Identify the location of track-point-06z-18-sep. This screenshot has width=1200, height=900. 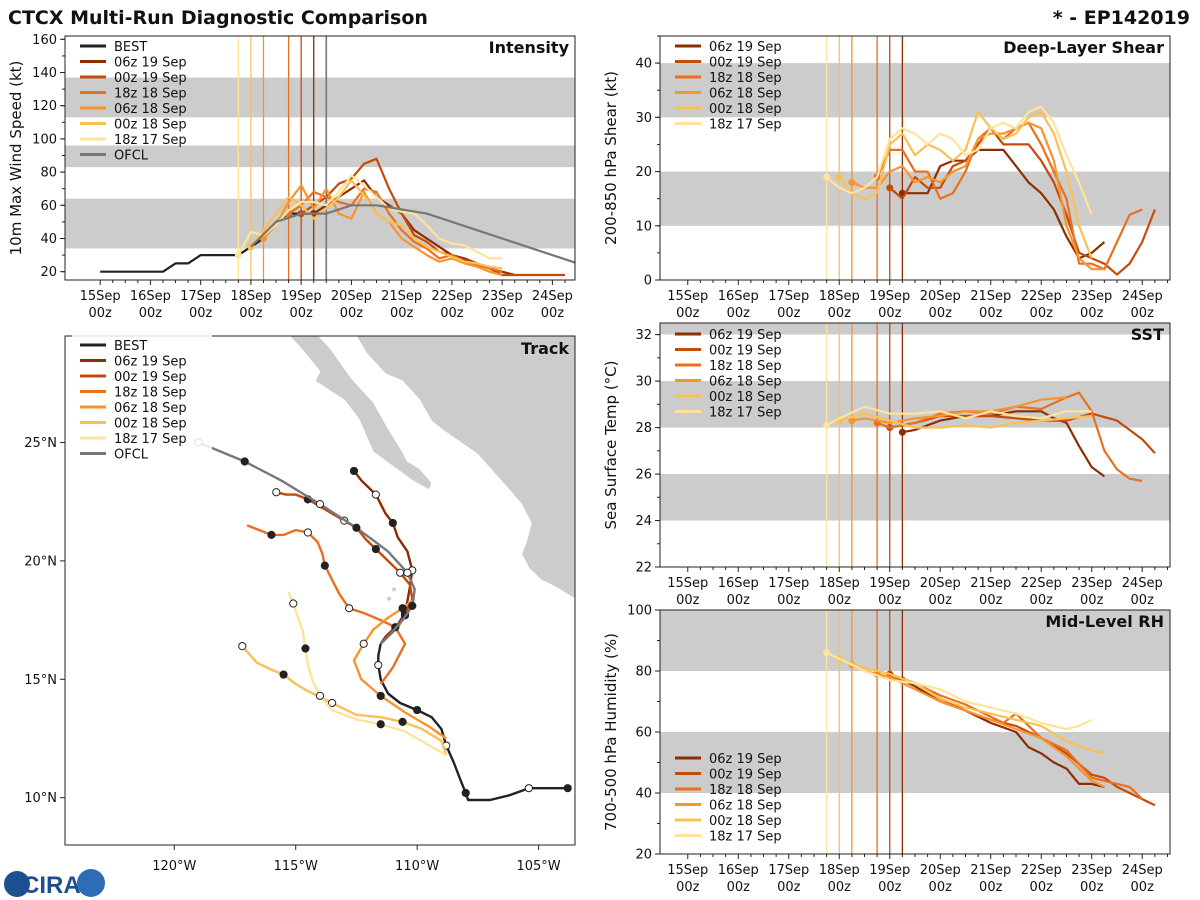
(363, 643).